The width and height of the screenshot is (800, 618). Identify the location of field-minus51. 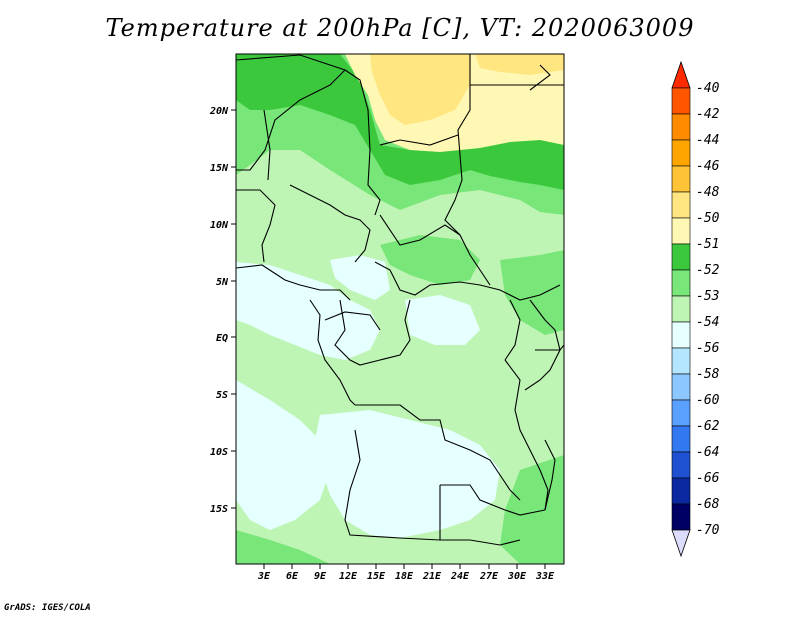
(400, 122).